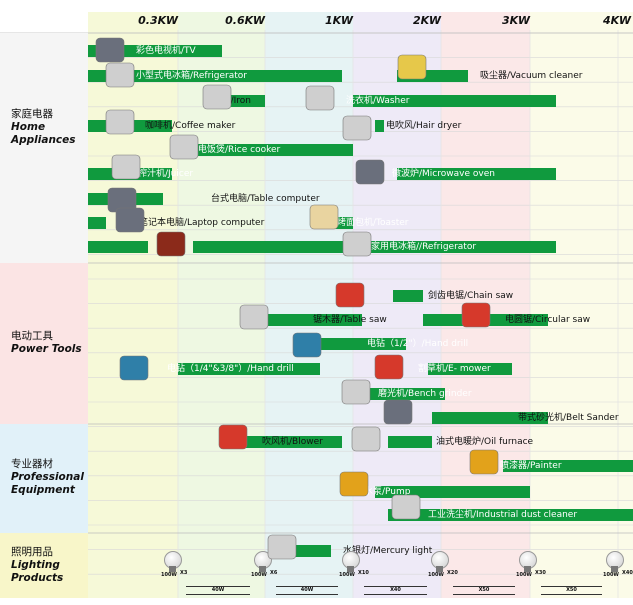 The image size is (633, 605). I want to click on bulb-multiplier: X10, so click(363, 573).